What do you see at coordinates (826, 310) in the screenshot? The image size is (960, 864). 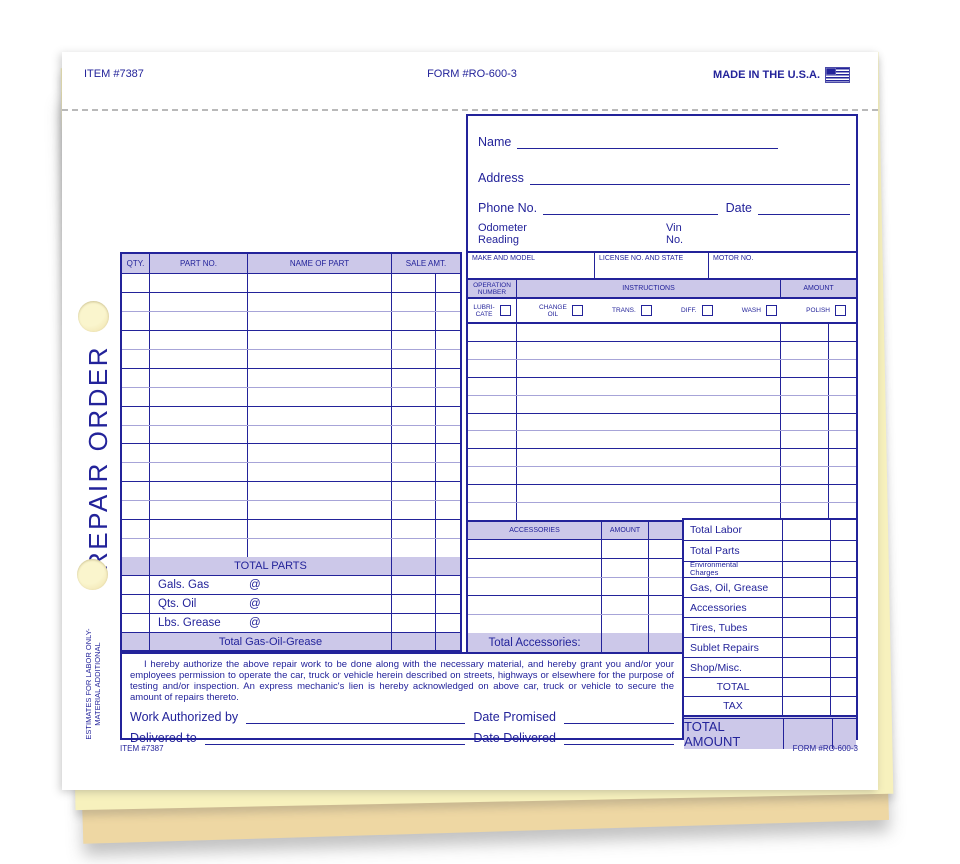 I see `service-checkbox-item: POLISH` at bounding box center [826, 310].